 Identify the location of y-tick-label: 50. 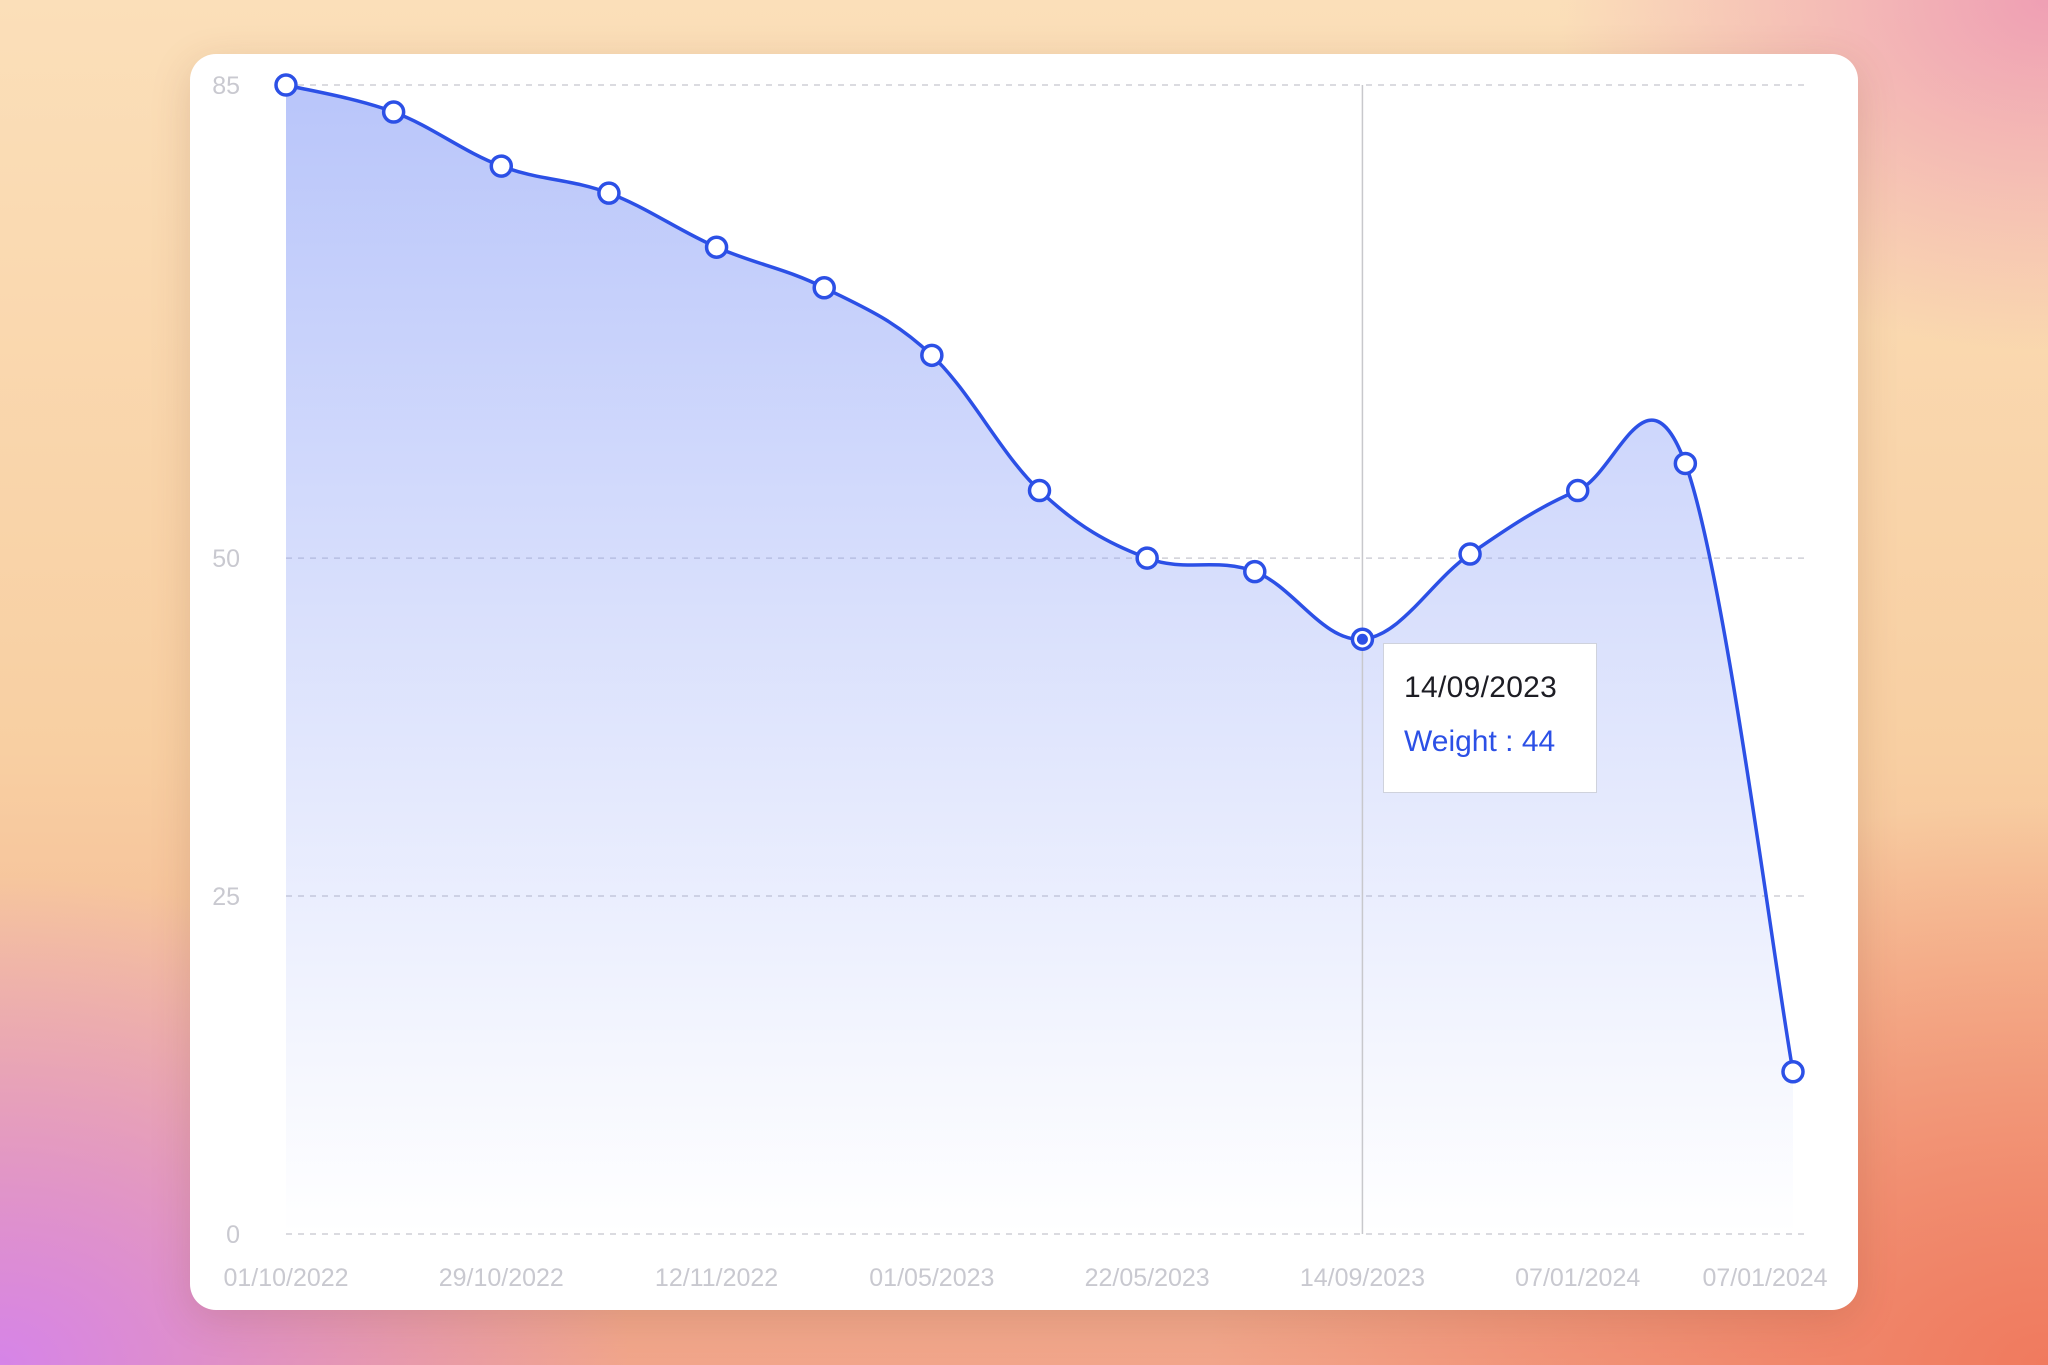
(226, 559).